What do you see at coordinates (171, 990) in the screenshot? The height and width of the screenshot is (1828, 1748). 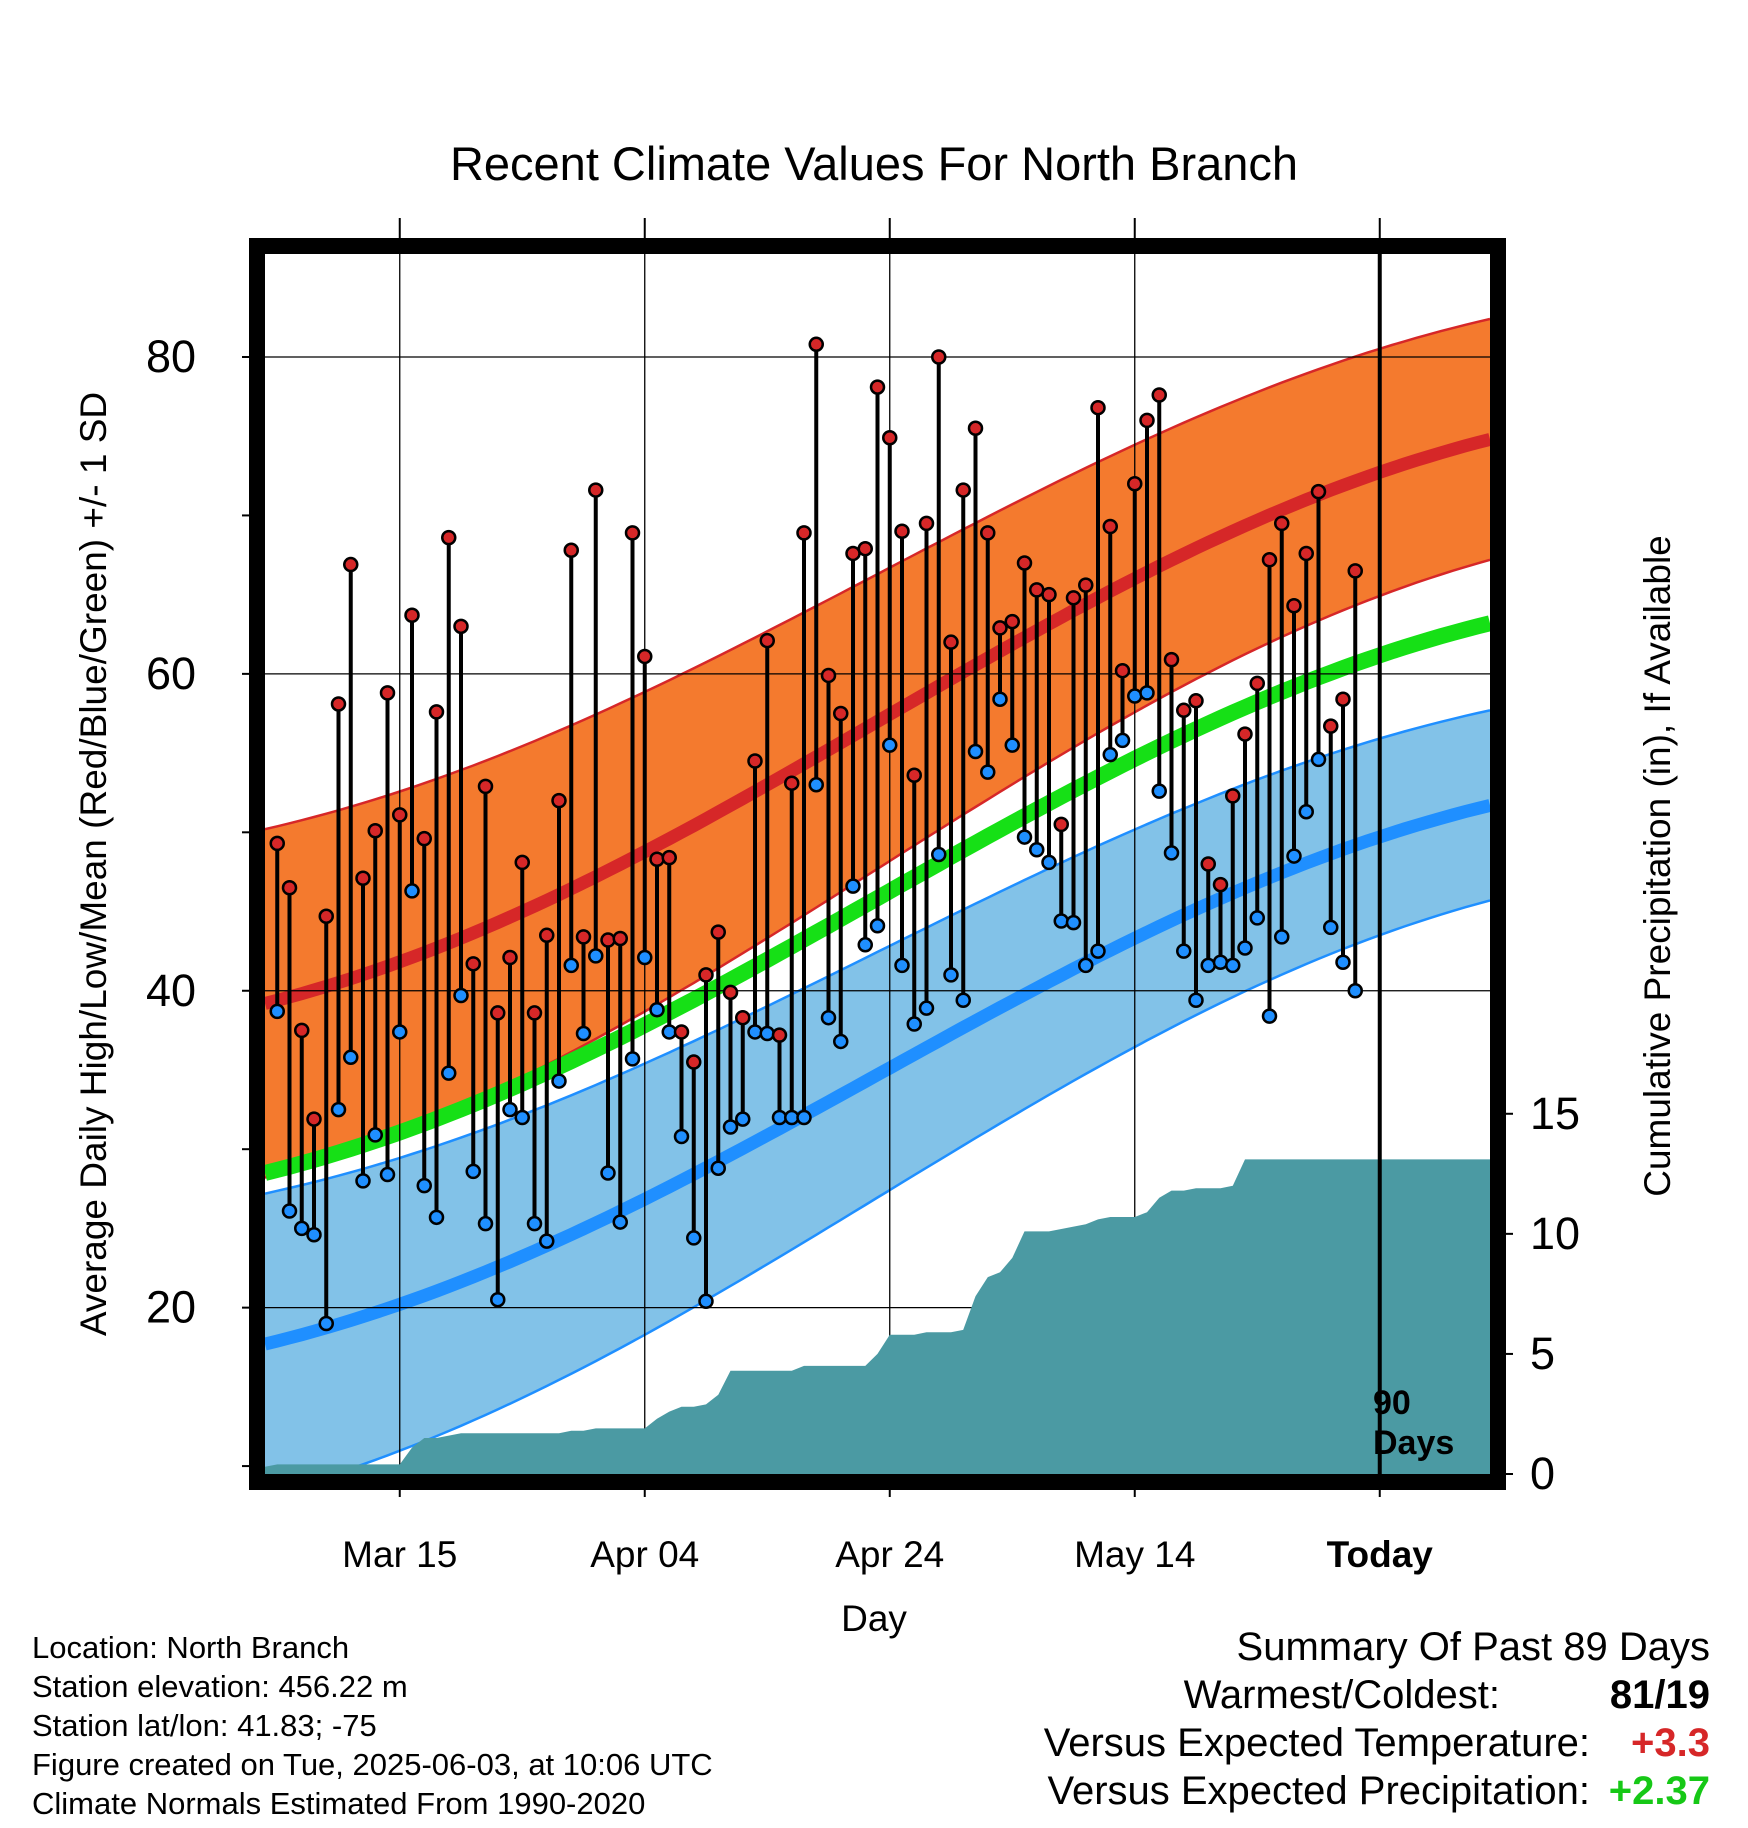 I see `y-tick-label: 40` at bounding box center [171, 990].